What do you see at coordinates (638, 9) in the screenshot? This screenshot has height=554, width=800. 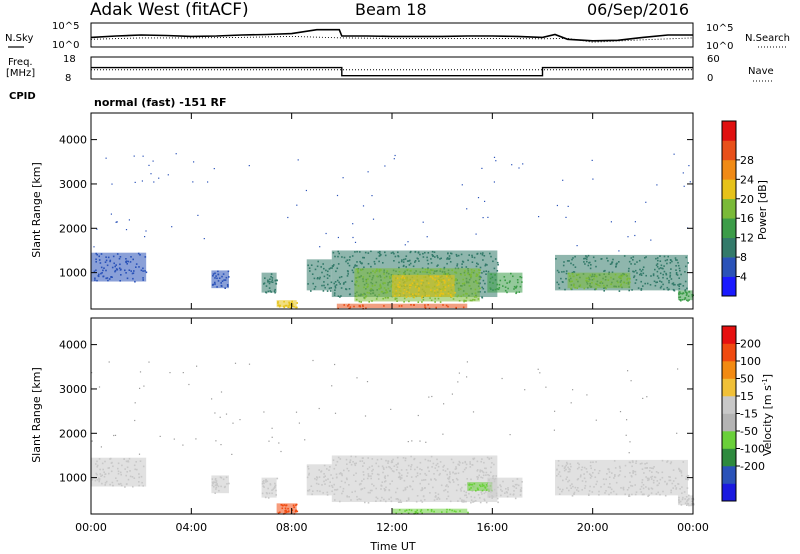 I see `date-label: 06/Sep/2016` at bounding box center [638, 9].